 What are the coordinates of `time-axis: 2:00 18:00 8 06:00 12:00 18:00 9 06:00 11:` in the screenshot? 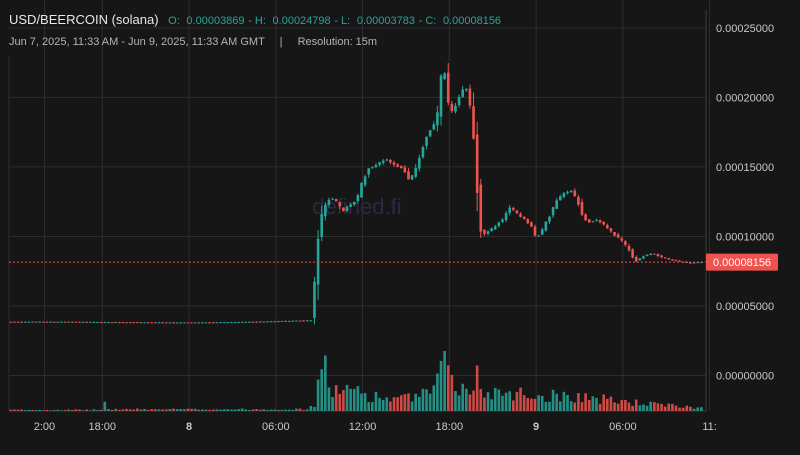 It's located at (375, 427).